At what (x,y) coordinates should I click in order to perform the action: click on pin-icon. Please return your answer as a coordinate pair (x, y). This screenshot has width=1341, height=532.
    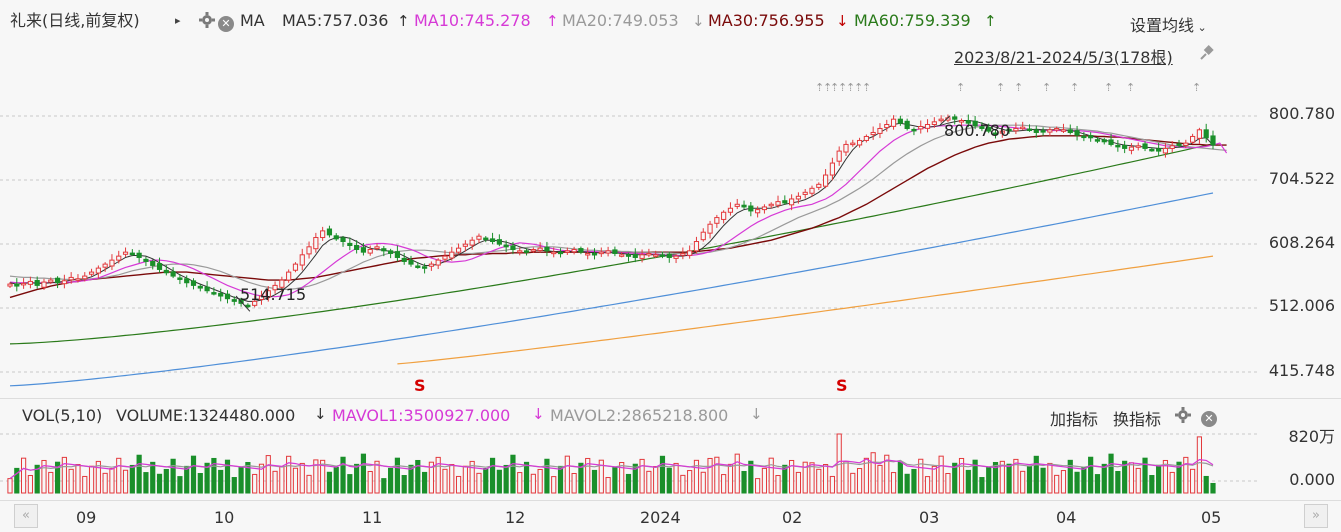
    Looking at the image, I should click on (1207, 55).